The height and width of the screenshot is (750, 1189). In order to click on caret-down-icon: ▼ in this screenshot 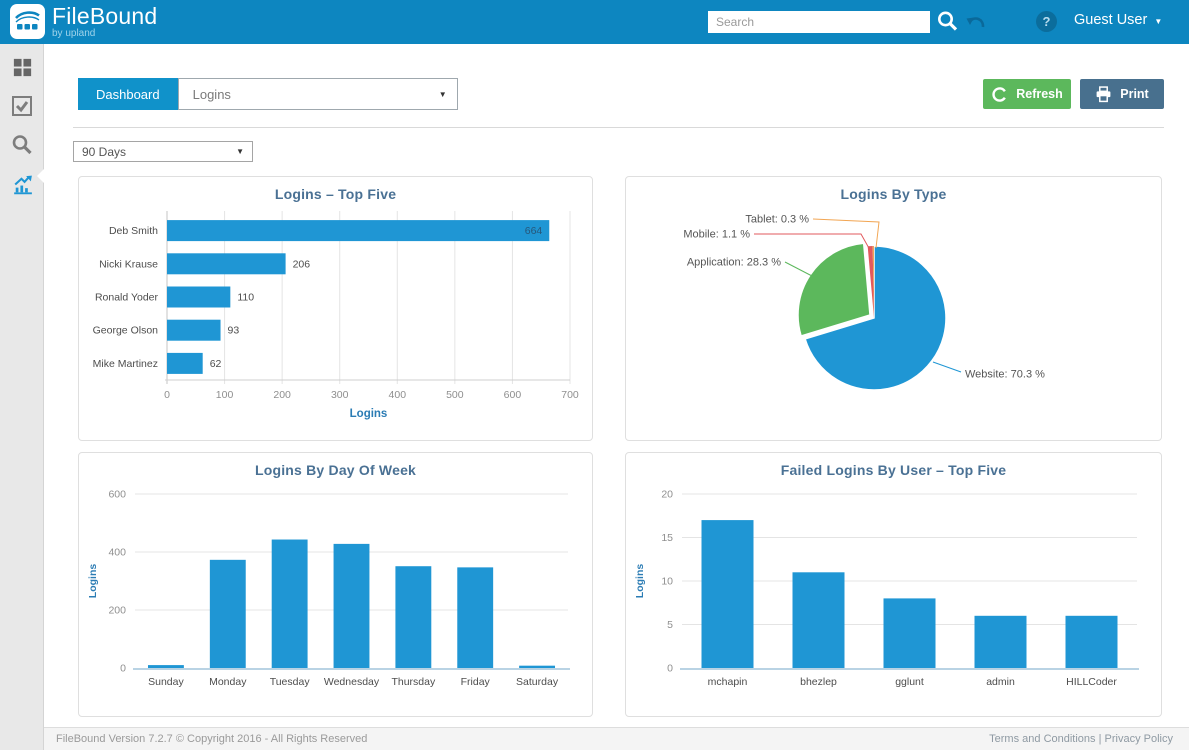, I will do `click(240, 151)`.